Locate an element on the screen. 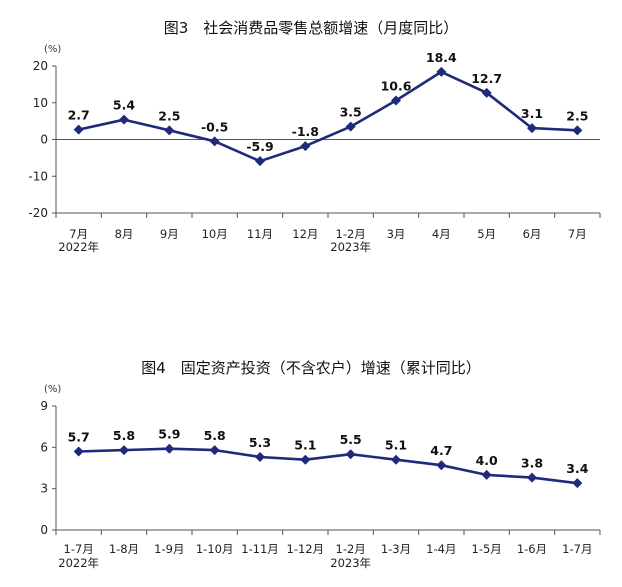 The image size is (622, 587). c2-x-tick-label: 1-6月 is located at coordinates (532, 549).